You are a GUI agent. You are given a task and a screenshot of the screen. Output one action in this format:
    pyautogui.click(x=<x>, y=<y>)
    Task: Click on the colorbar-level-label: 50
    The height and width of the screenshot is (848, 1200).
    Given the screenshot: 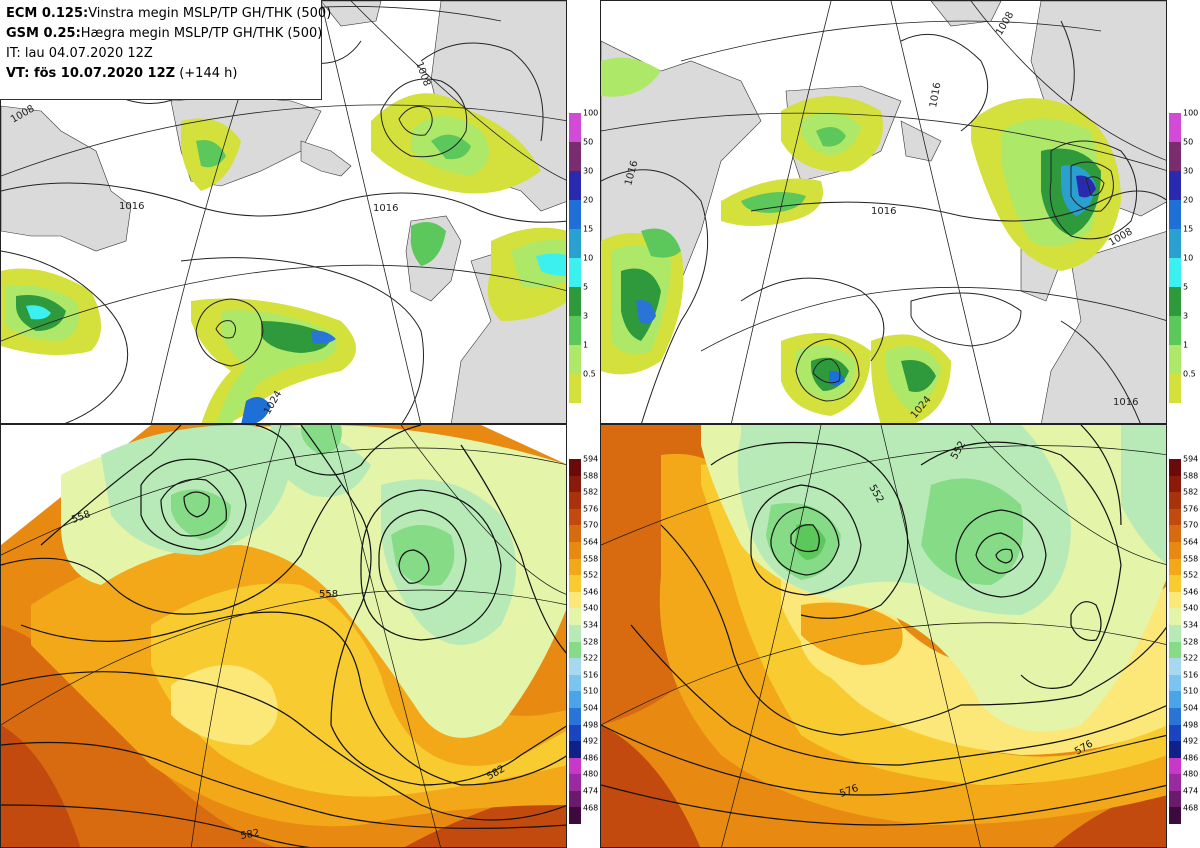 What is the action you would take?
    pyautogui.click(x=588, y=142)
    